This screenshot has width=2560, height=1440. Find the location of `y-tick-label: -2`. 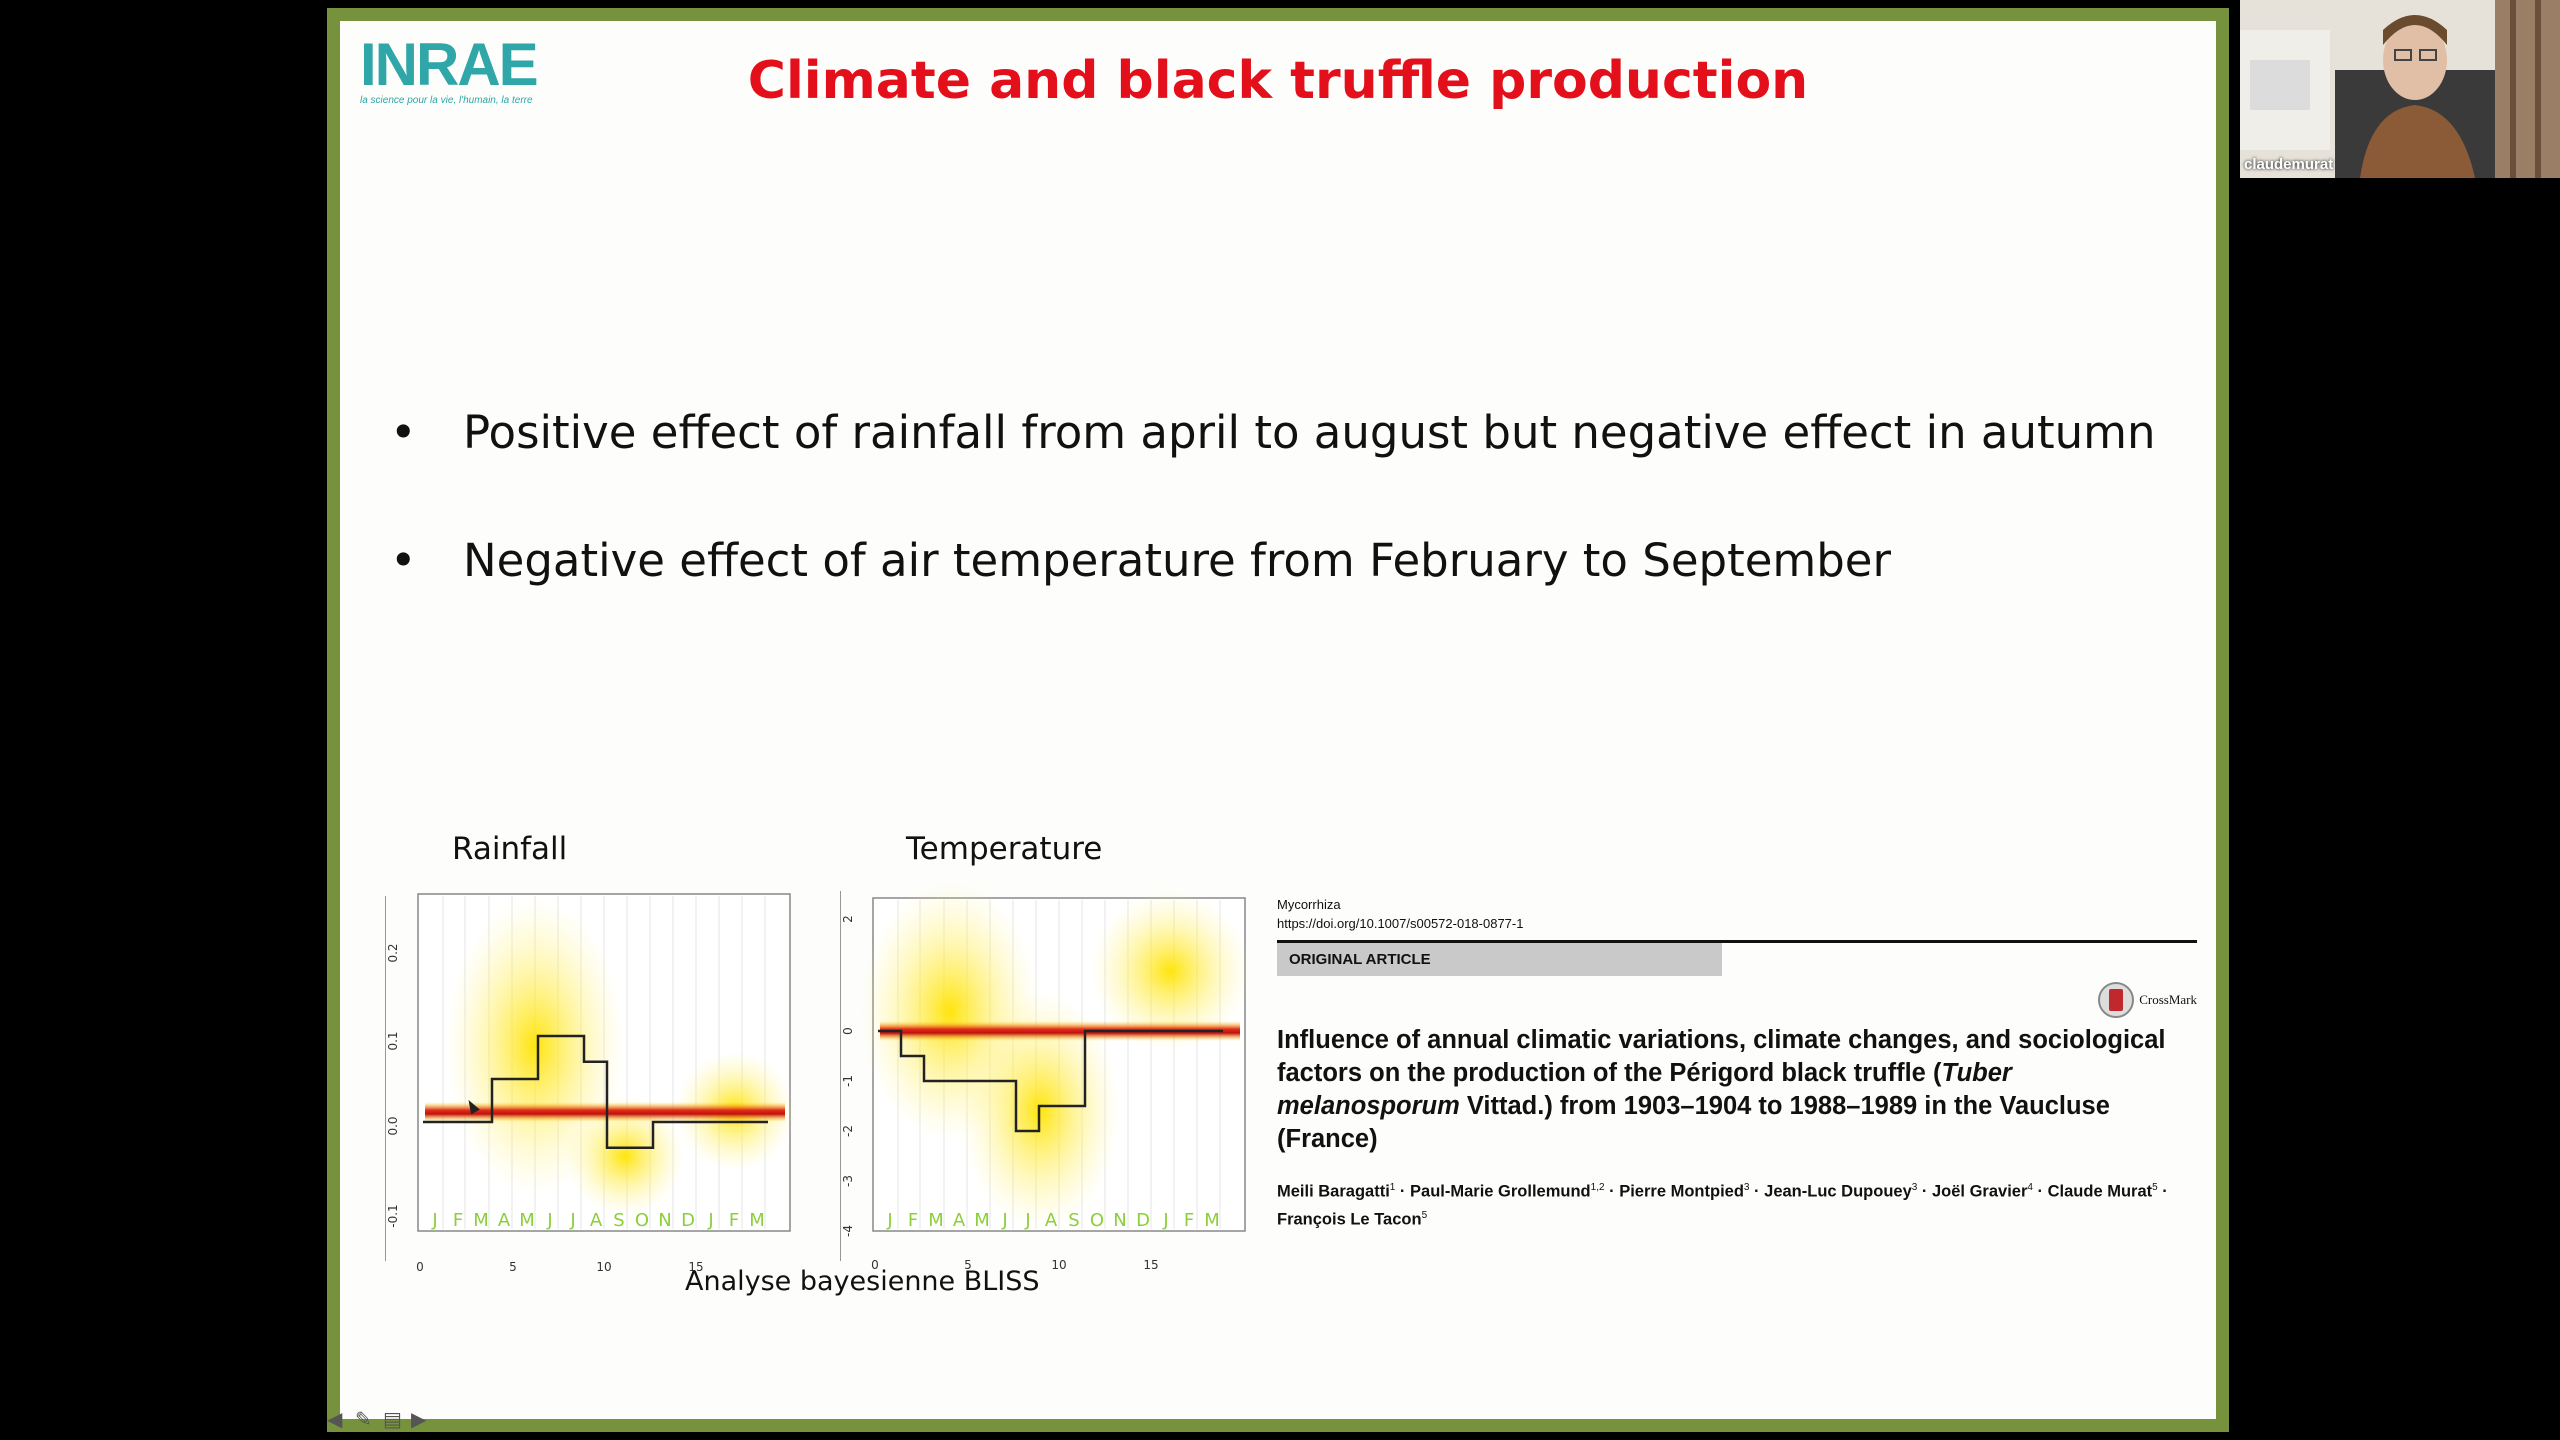

y-tick-label: -2 is located at coordinates (848, 1131).